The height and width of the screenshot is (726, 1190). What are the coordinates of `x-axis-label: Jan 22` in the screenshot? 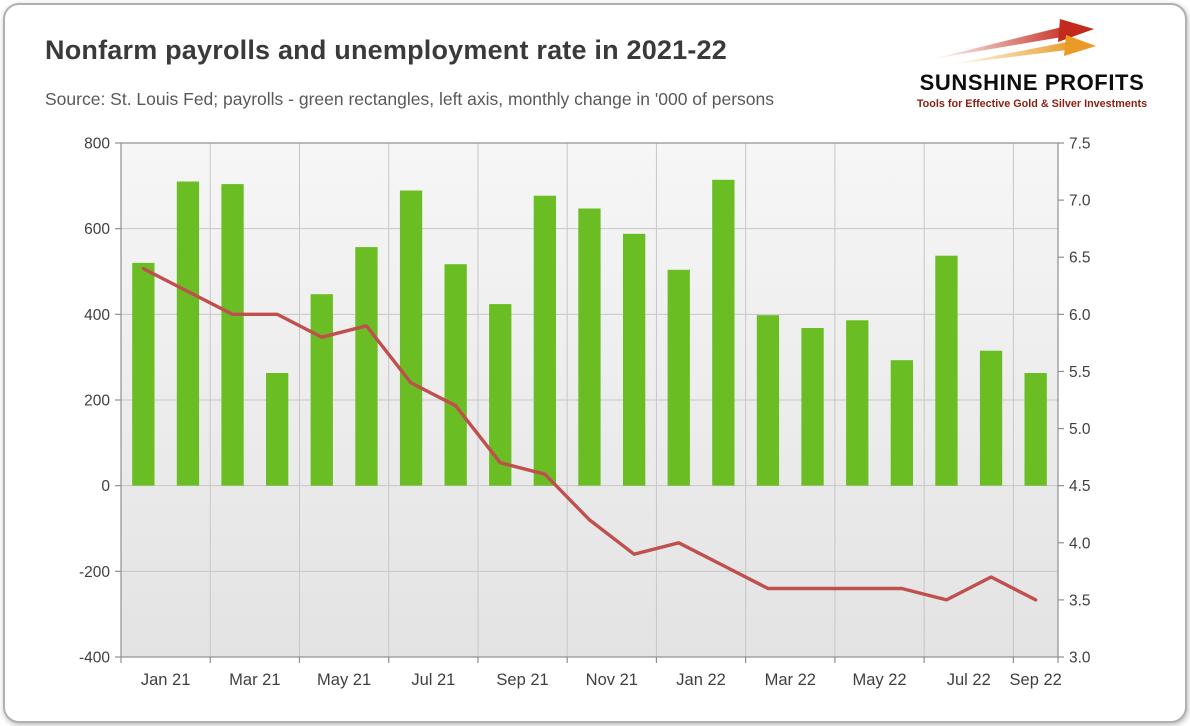 It's located at (701, 680).